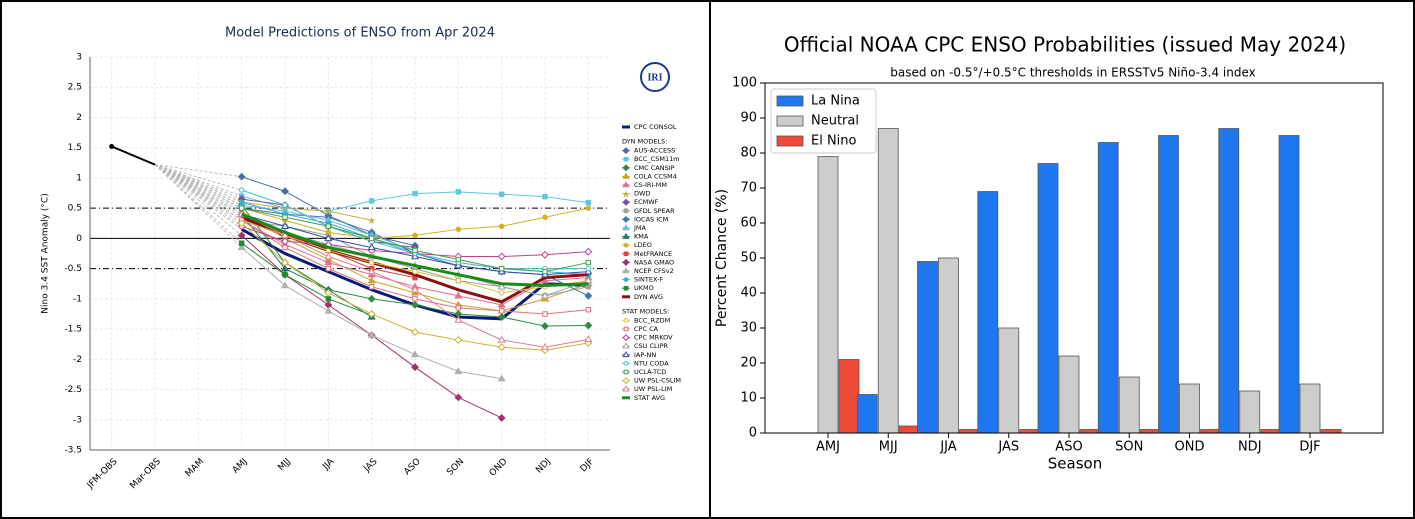 The height and width of the screenshot is (519, 1415). I want to click on x-tick-label: JAS, so click(371, 466).